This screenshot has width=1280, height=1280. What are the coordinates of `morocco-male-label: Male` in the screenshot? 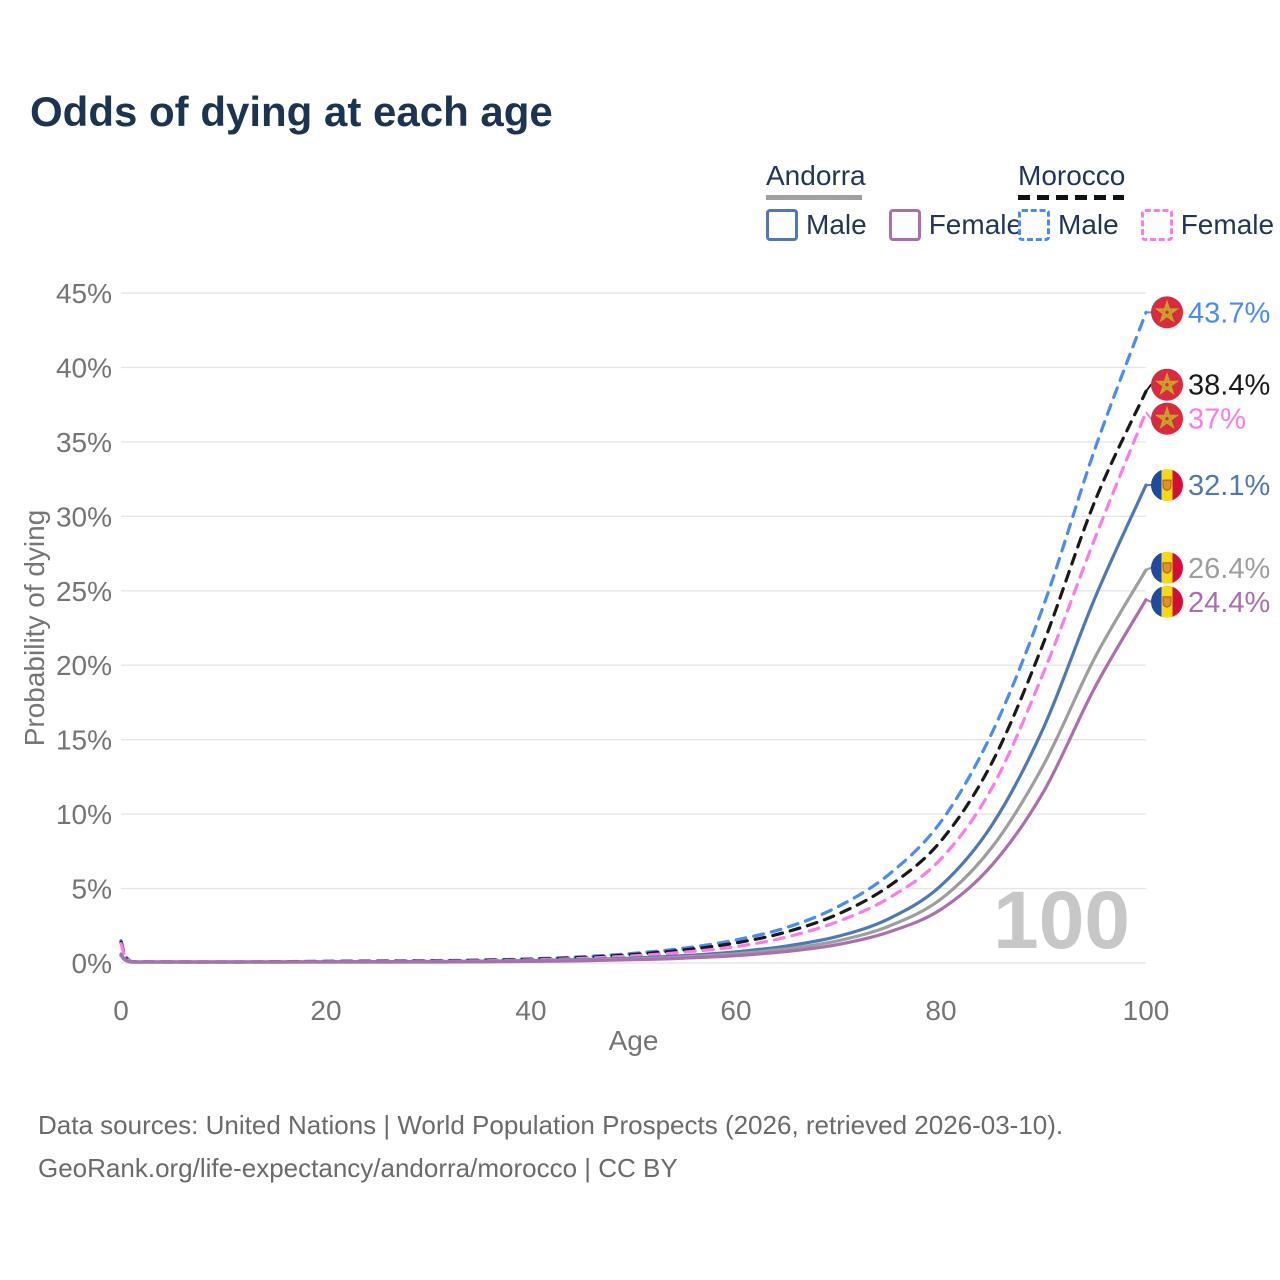 It's located at (1088, 224).